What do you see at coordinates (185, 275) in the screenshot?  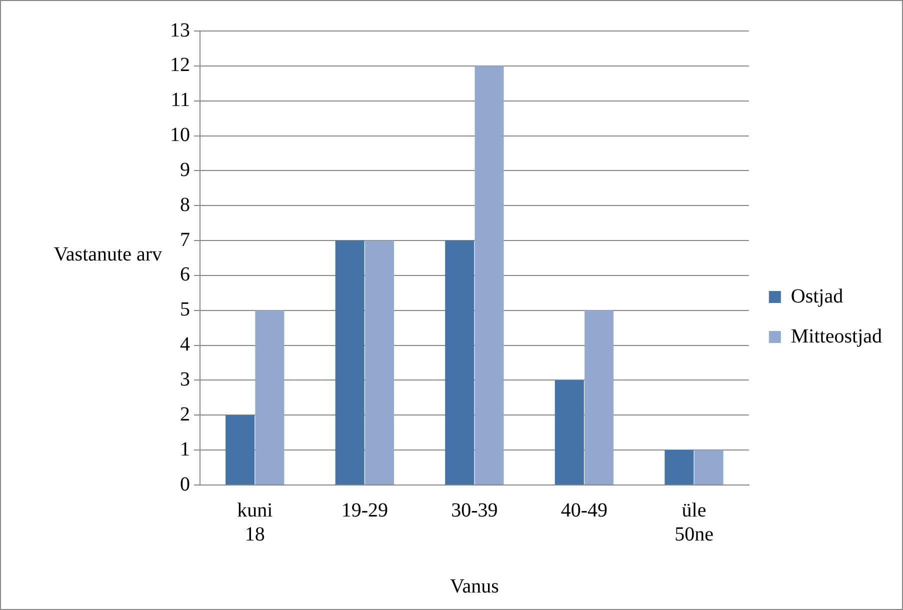 I see `y-tick-label: 6` at bounding box center [185, 275].